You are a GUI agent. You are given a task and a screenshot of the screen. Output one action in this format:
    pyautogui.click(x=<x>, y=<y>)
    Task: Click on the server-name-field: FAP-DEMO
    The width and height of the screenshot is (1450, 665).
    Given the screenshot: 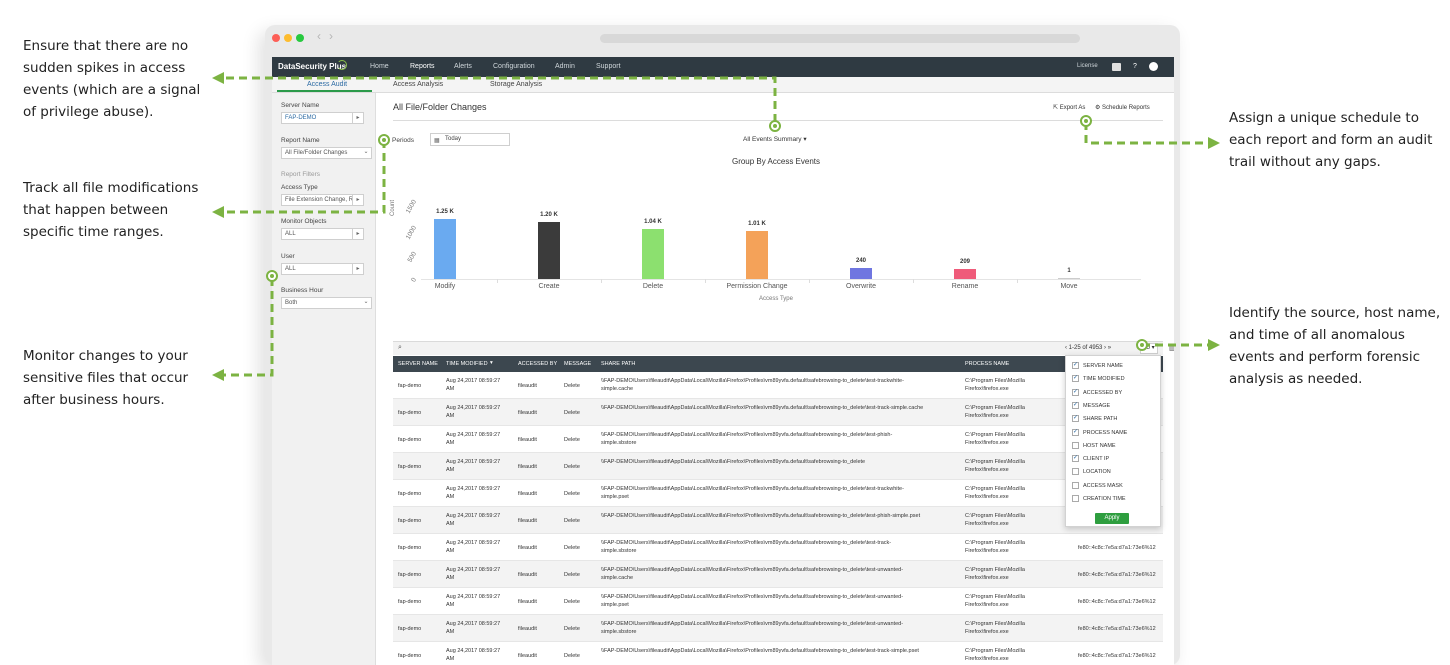 What is the action you would take?
    pyautogui.click(x=320, y=118)
    